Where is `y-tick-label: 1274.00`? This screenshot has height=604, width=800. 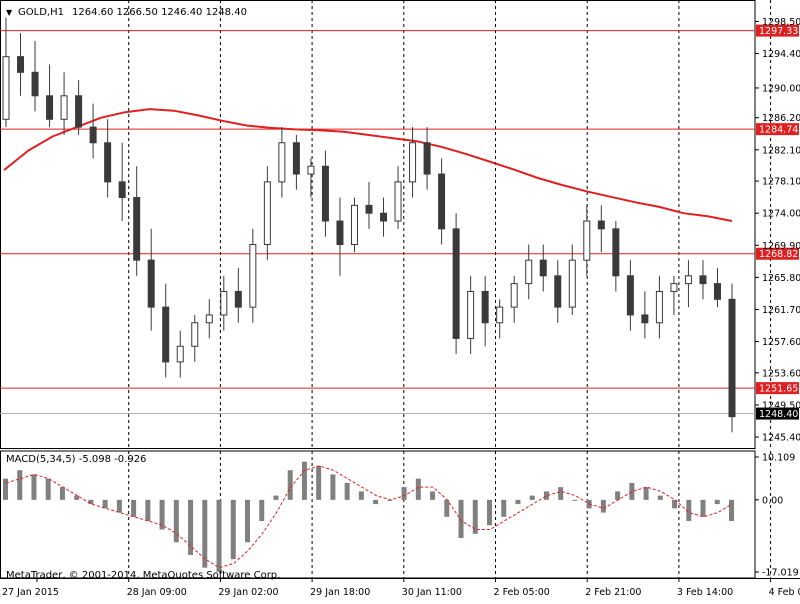 y-tick-label: 1274.00 is located at coordinates (781, 214).